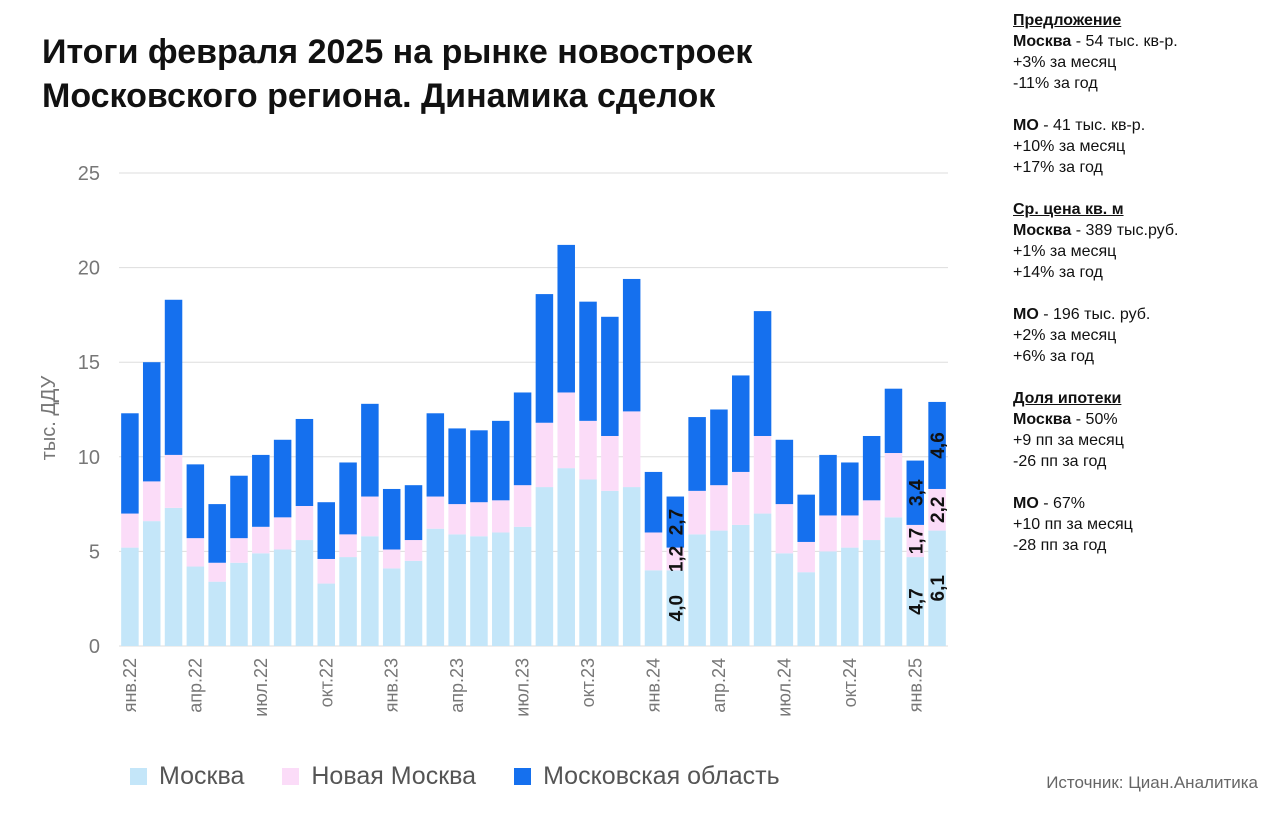 This screenshot has height=836, width=1280. What do you see at coordinates (89, 174) in the screenshot?
I see `y-tick-label: 25` at bounding box center [89, 174].